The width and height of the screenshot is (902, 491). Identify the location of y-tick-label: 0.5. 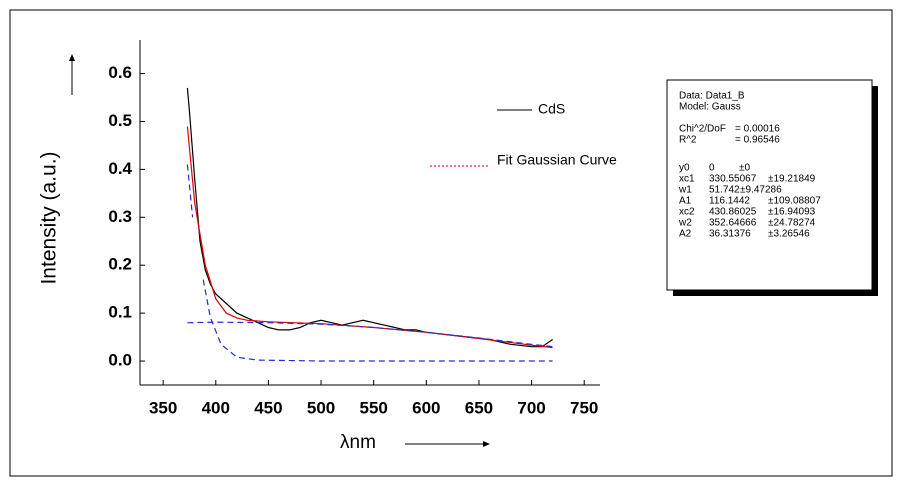
(120, 120).